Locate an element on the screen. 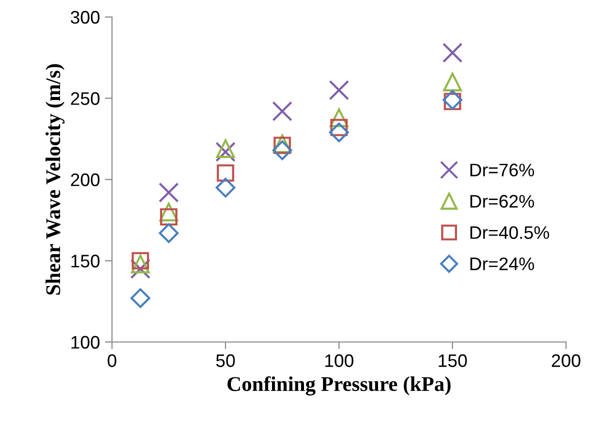  legend-label: Dr=62% is located at coordinates (502, 201).